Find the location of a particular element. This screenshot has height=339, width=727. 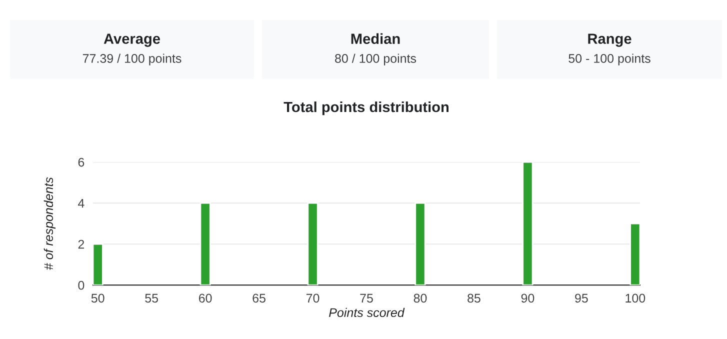

x-tick-label: 90 is located at coordinates (527, 298).